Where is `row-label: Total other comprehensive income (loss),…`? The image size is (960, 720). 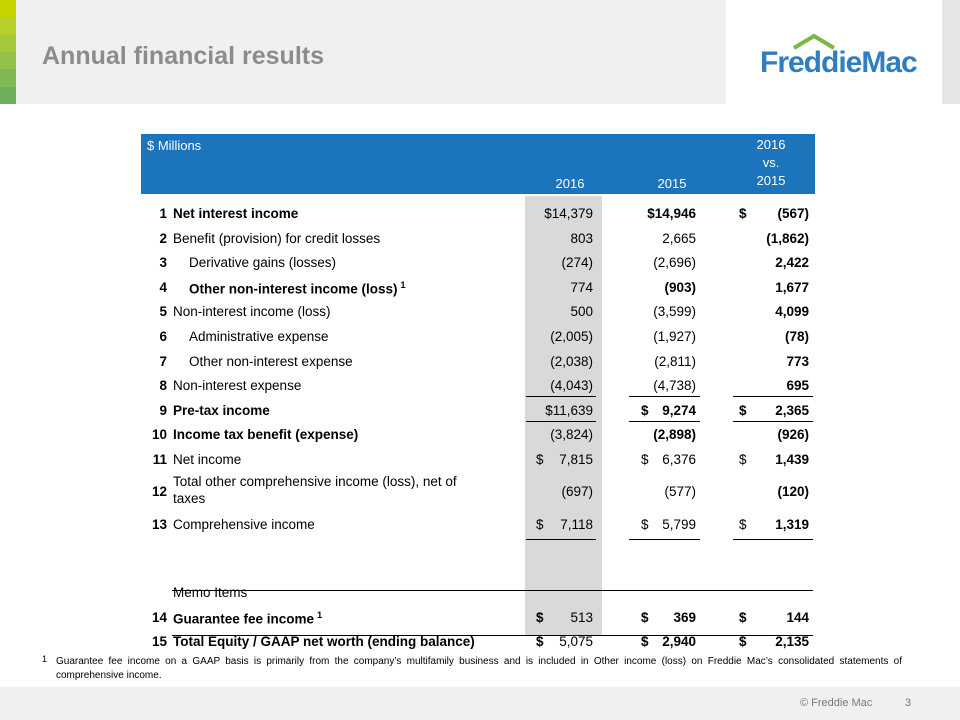
row-label: Total other comprehensive income (loss),… is located at coordinates (323, 490).